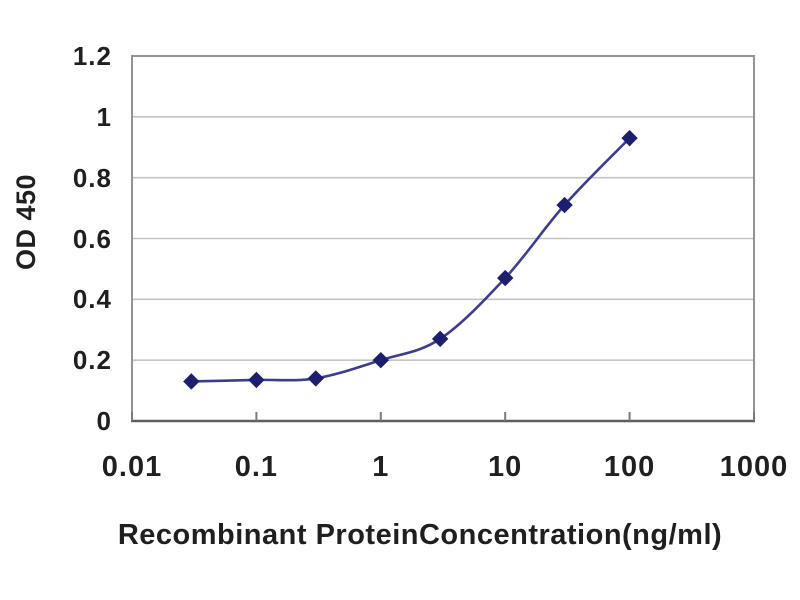 The width and height of the screenshot is (800, 600). I want to click on x-tick-label: 0.01, so click(132, 467).